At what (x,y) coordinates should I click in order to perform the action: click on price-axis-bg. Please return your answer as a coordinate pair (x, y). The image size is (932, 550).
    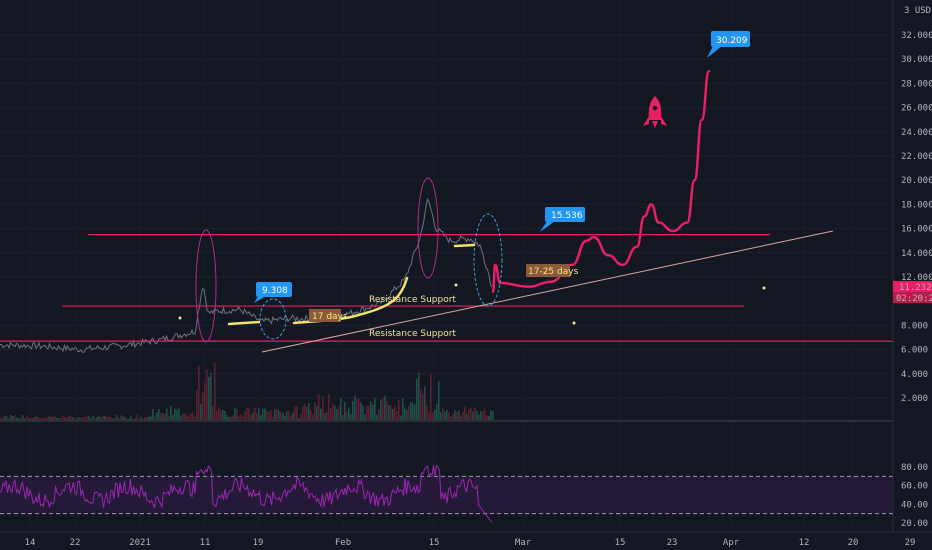
    Looking at the image, I should click on (912, 275).